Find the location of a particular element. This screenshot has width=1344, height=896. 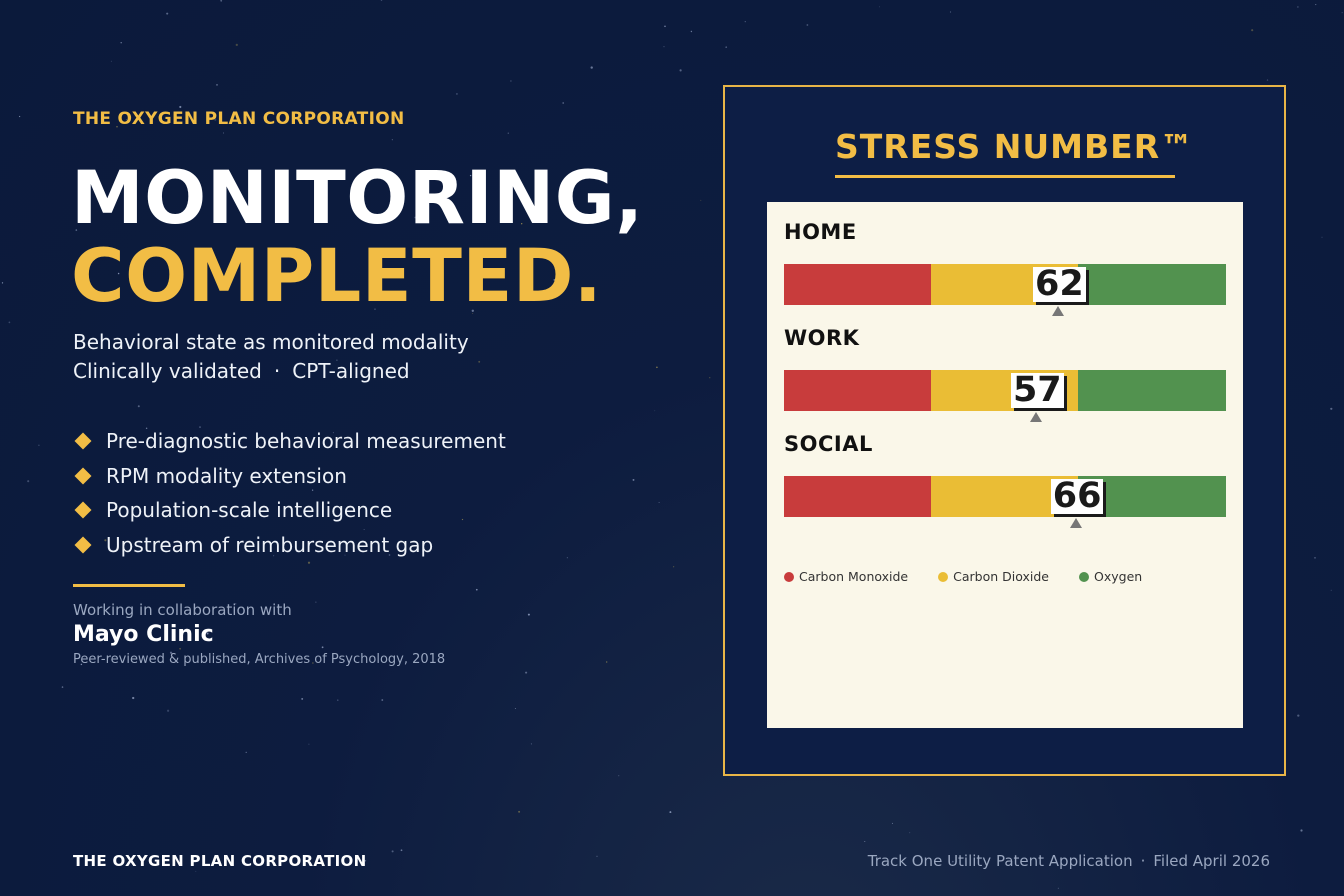

collaborator-name: Mayo Clinic is located at coordinates (143, 634).